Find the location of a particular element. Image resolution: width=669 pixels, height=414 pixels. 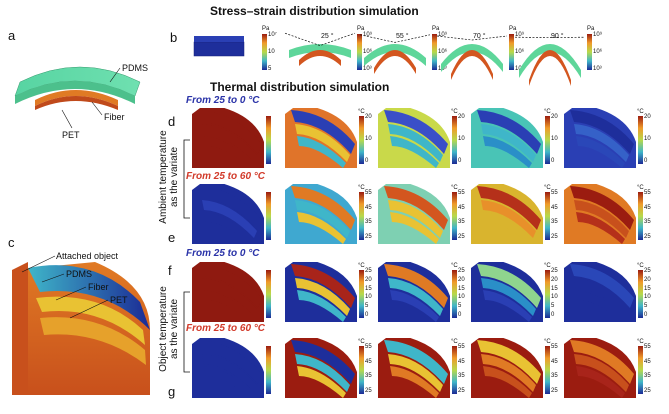

panel-a-fiber-label: Fiber is located at coordinates (114, 117).